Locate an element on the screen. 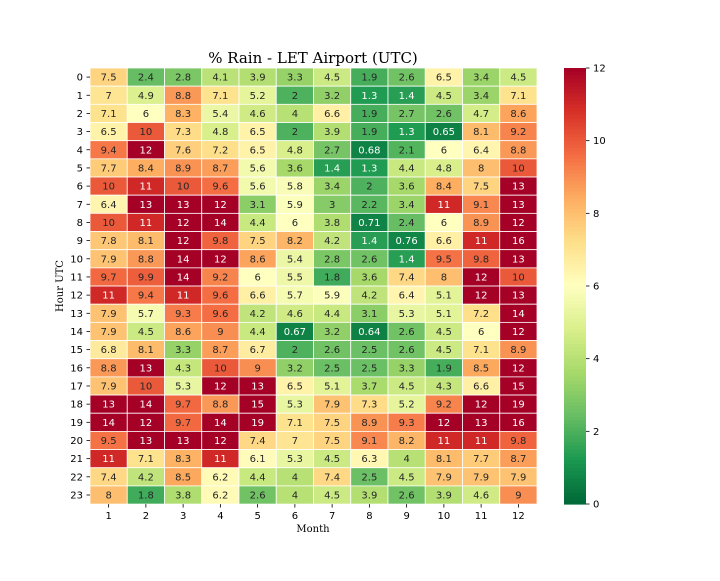 Image resolution: width=720 pixels, height=581 pixels. x-tick-label: 5 is located at coordinates (257, 516).